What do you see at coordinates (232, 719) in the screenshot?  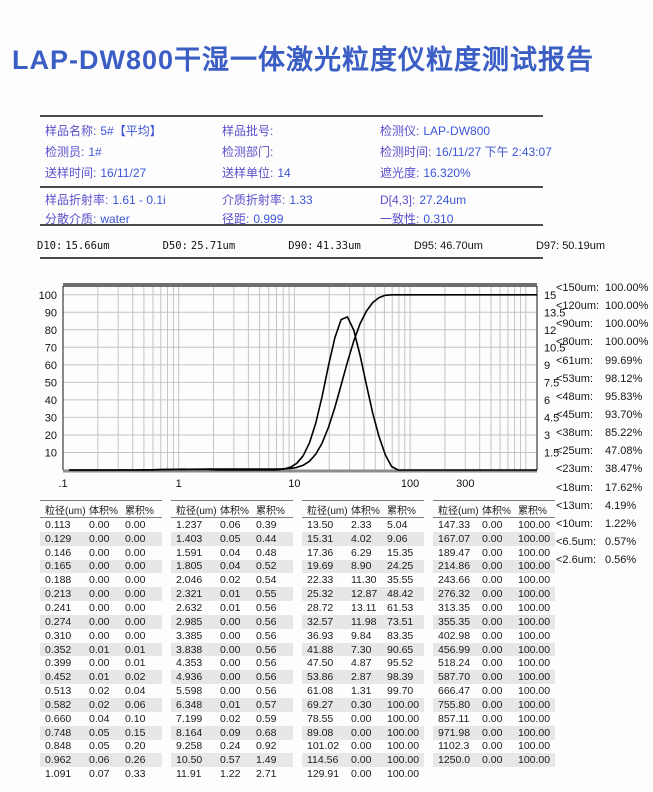 I see `table-row: 7.199 0.02 0.59` at bounding box center [232, 719].